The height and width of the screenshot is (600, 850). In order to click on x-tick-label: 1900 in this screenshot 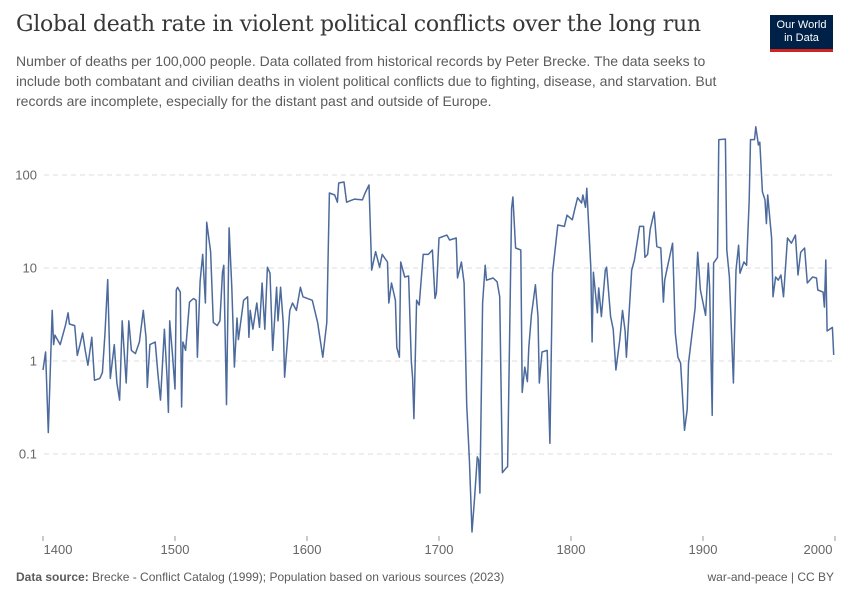, I will do `click(703, 549)`.